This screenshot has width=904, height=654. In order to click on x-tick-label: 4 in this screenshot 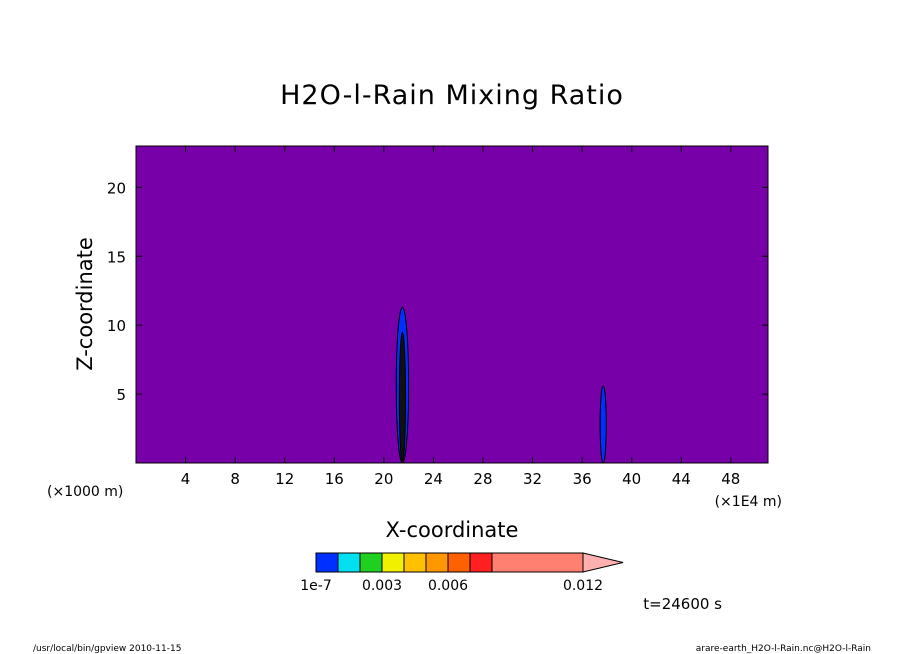, I will do `click(186, 479)`.